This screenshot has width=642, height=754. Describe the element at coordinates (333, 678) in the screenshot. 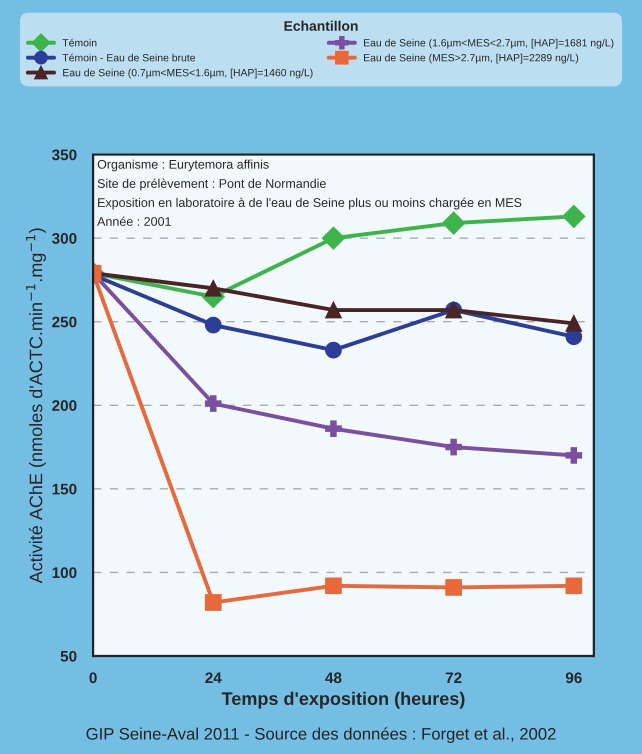

I see `x-tick-label: 48` at that location.